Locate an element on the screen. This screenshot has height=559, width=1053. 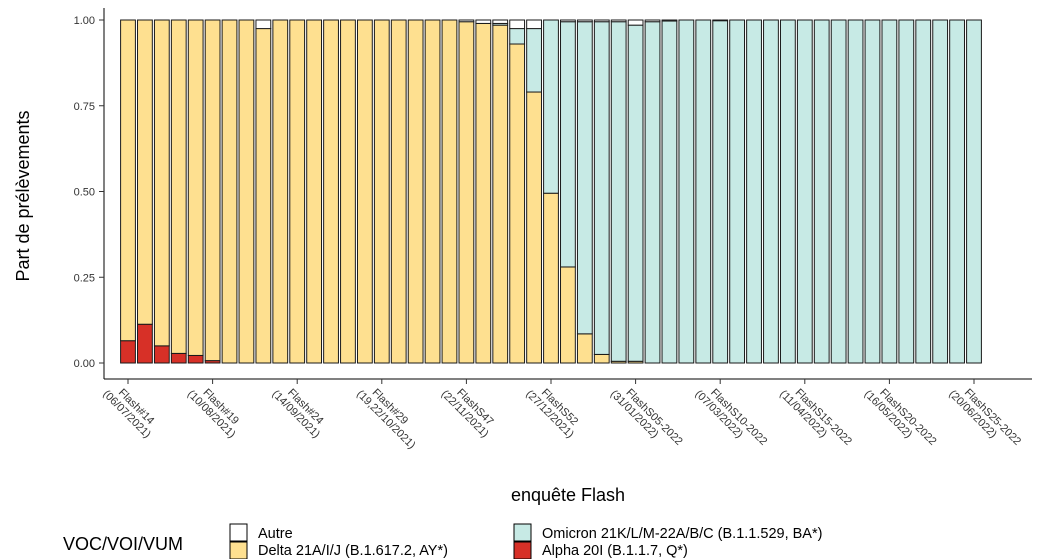
x-tick-label: FlashS15-2022(11/04/2022) is located at coordinates (815, 418).